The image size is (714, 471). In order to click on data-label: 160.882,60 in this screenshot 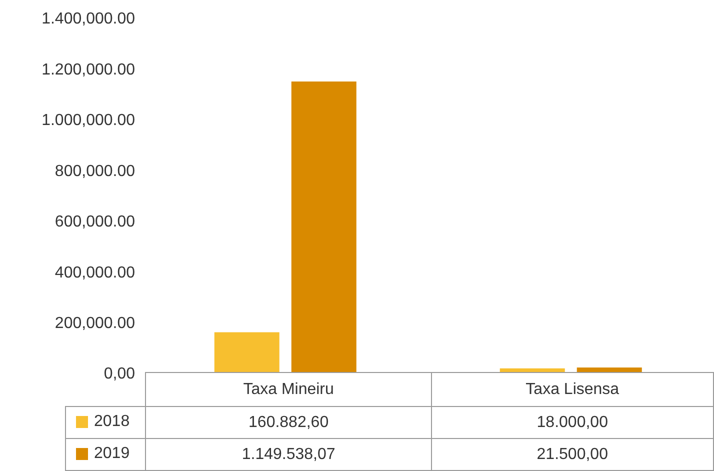, I will do `click(289, 422)`.